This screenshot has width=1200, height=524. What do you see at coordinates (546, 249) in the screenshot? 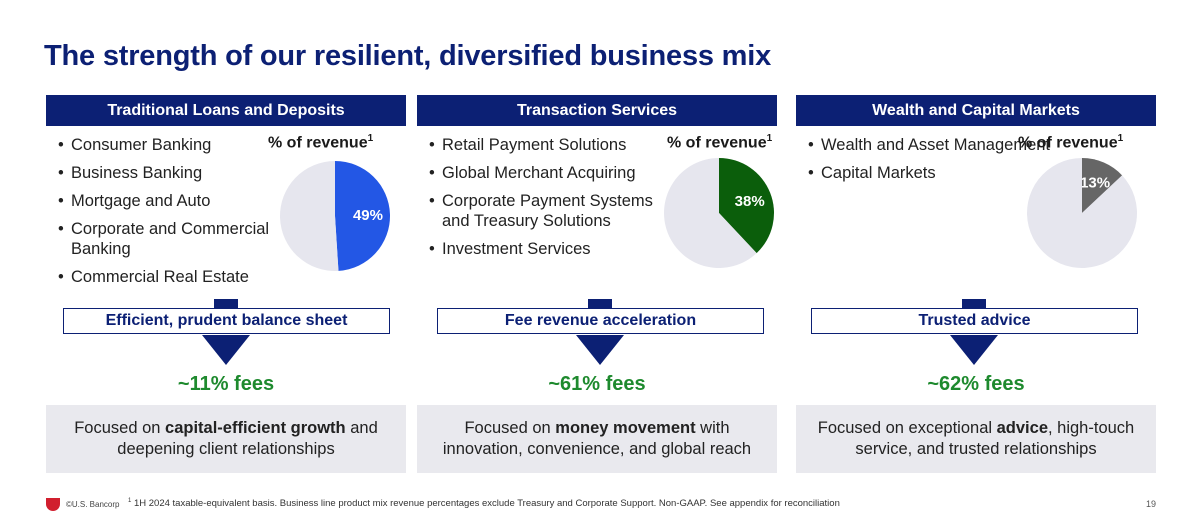
I see `list-item: Investment Services` at bounding box center [546, 249].